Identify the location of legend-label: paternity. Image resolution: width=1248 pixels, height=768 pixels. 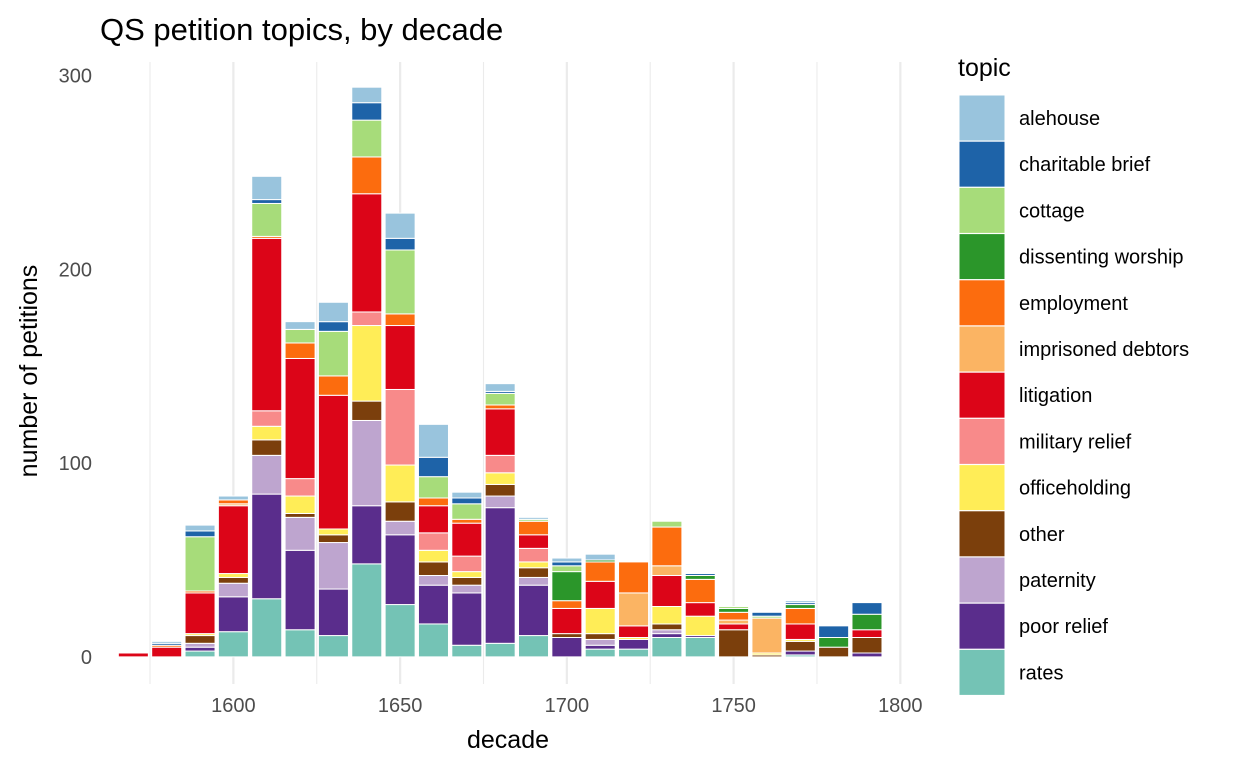
(1057, 581).